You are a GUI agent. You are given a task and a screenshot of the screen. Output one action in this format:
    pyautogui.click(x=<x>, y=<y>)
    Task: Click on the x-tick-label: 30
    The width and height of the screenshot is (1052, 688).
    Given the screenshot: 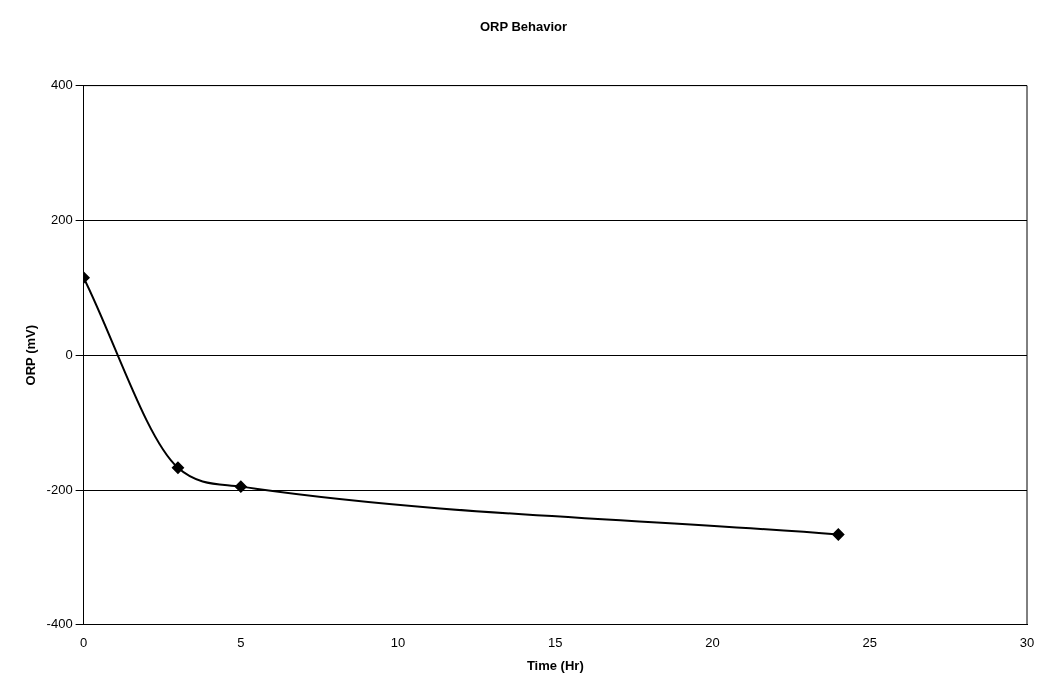 What is the action you would take?
    pyautogui.click(x=1027, y=643)
    